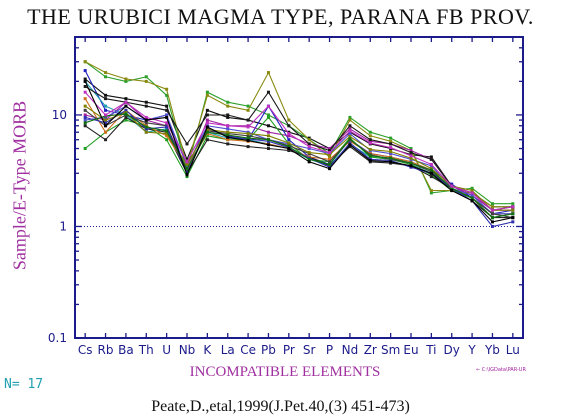  Describe the element at coordinates (57, 338) in the screenshot. I see `y-tick-label: 0.1` at that location.